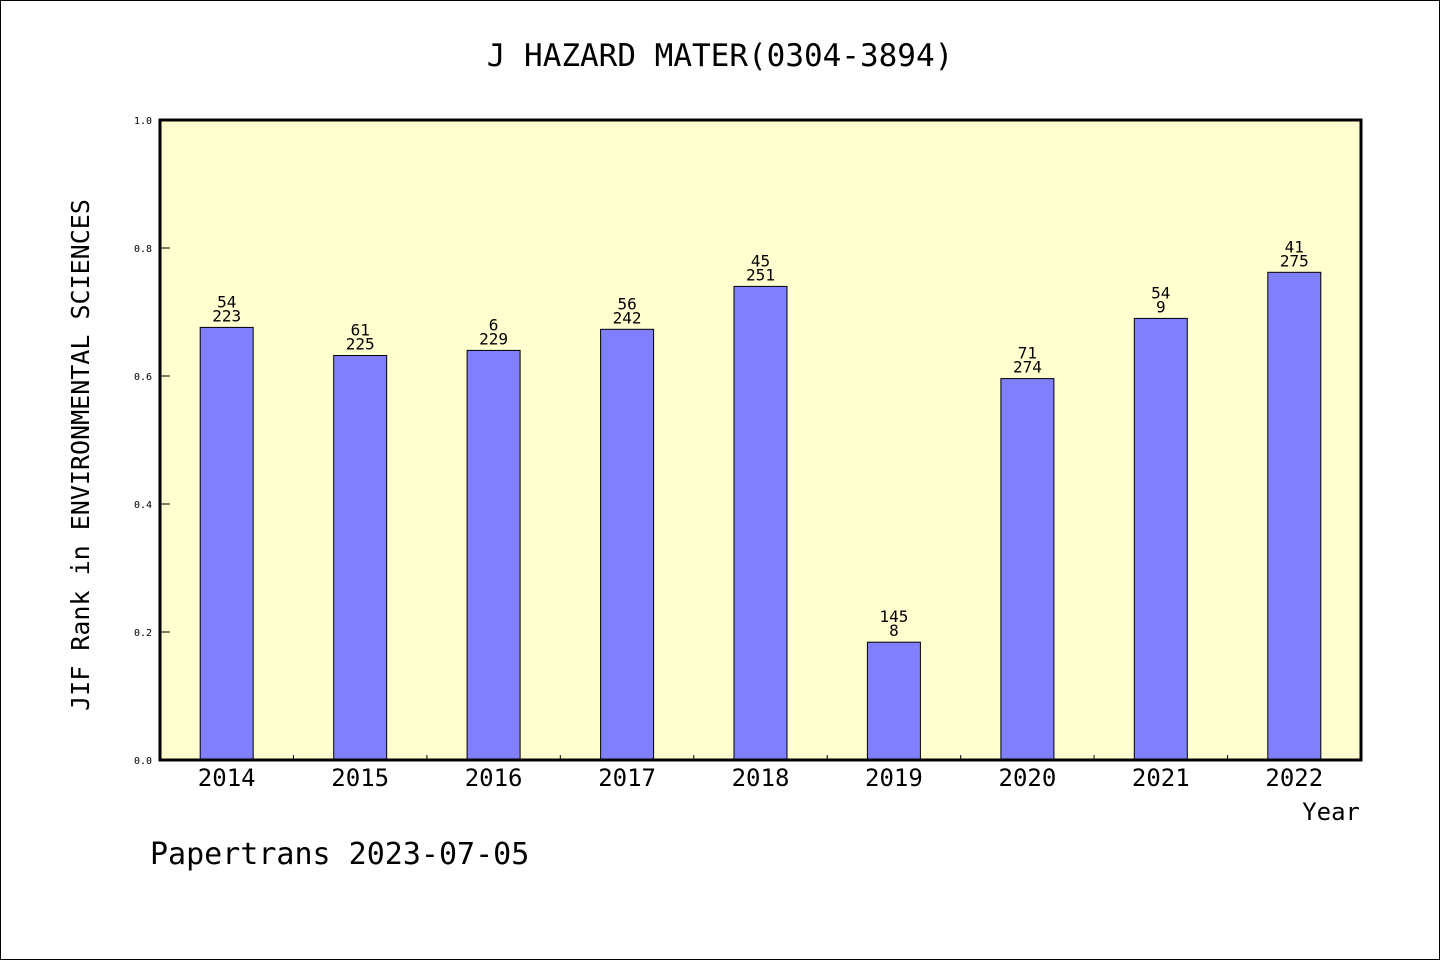  I want to click on bar-label-top-2014: 54, so click(226, 301).